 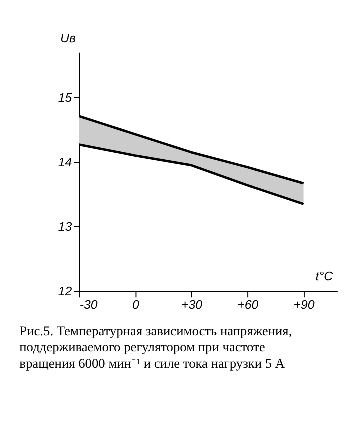 I want to click on y-tick-label: 14, so click(x=65, y=163).